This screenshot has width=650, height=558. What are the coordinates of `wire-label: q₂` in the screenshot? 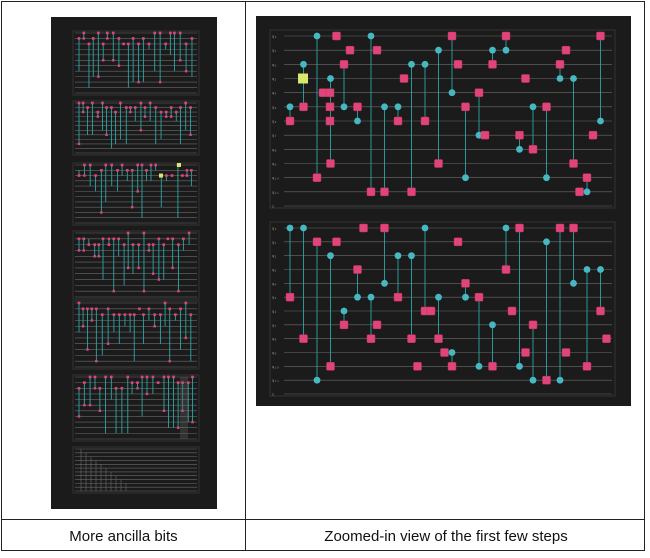 It's located at (274, 257).